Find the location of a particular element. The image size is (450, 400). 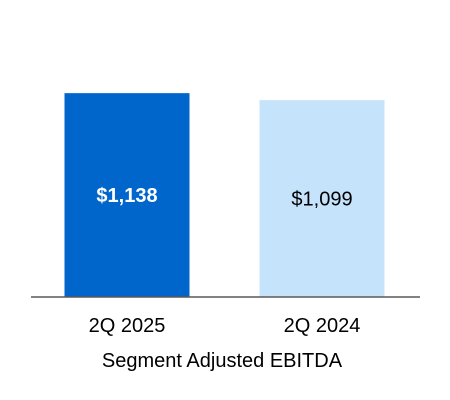

bar-2q-2024 is located at coordinates (322, 198).